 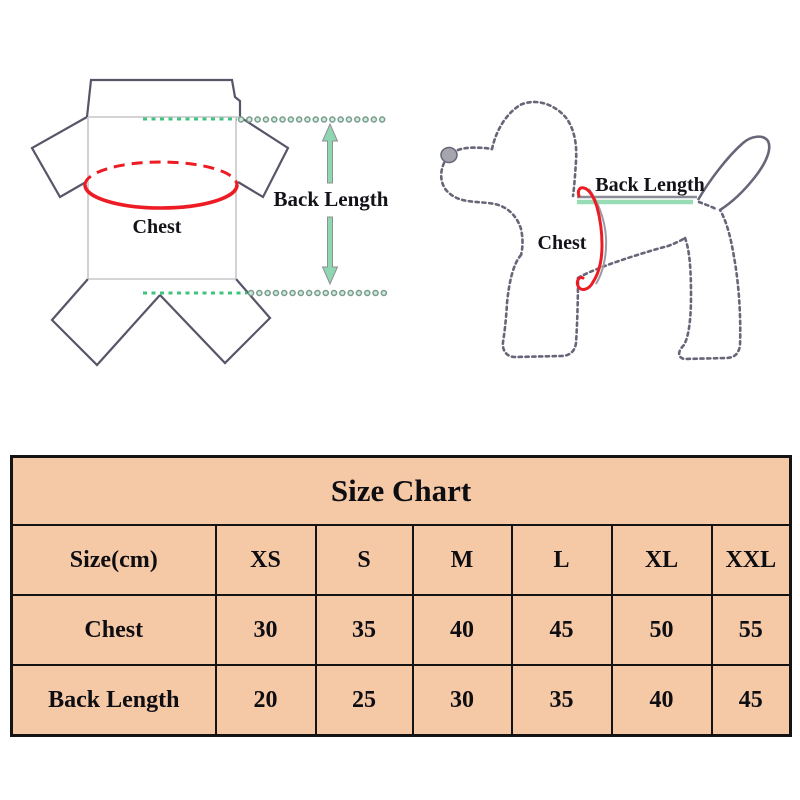 What do you see at coordinates (751, 560) in the screenshot?
I see `column-header-xxl: XXL` at bounding box center [751, 560].